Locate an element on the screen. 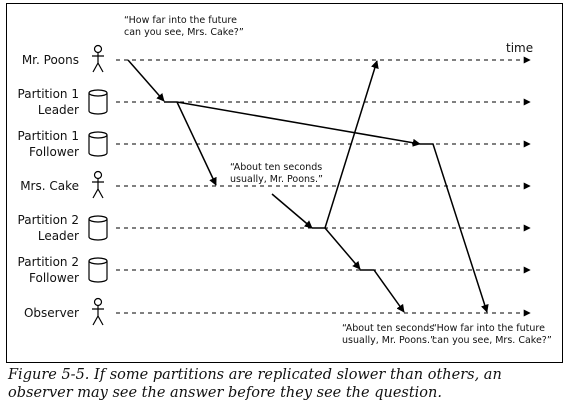 This screenshot has height=409, width=577. time-label: time is located at coordinates (519, 48).